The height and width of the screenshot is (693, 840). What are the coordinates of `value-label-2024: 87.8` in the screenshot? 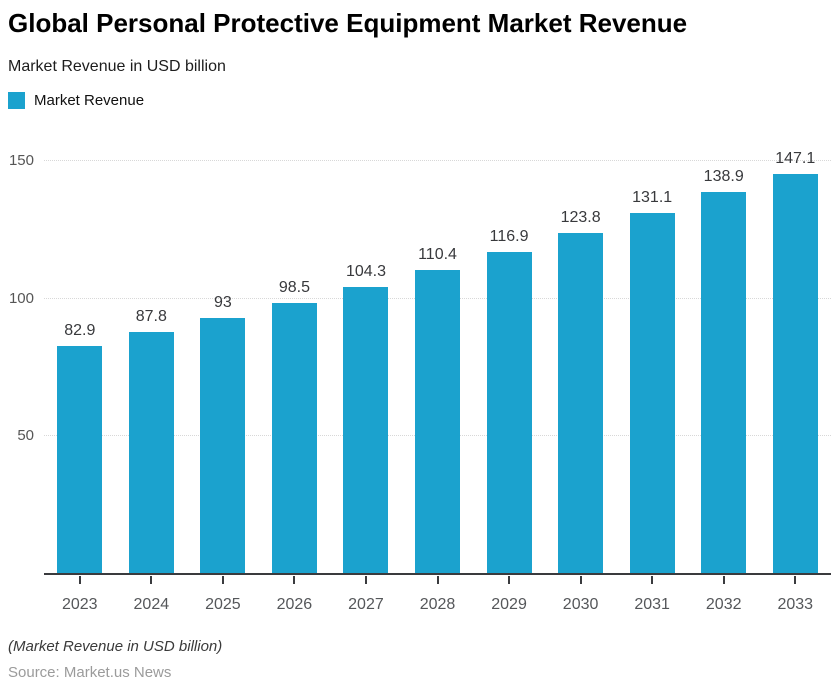 It's located at (151, 317).